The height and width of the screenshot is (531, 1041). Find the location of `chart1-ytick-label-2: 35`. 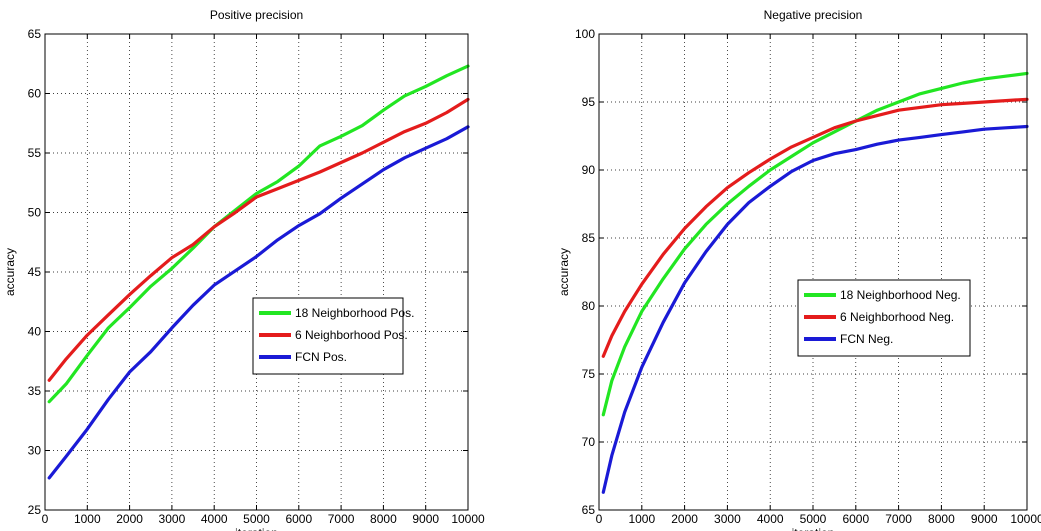

chart1-ytick-label-2: 35 is located at coordinates (35, 391).